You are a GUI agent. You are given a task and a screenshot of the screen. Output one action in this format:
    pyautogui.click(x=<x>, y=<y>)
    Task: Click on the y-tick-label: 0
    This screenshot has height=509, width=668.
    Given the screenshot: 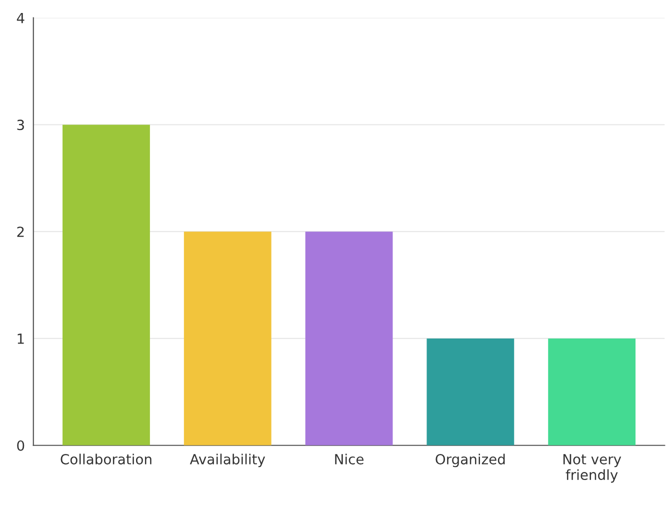 What is the action you would take?
    pyautogui.click(x=20, y=445)
    